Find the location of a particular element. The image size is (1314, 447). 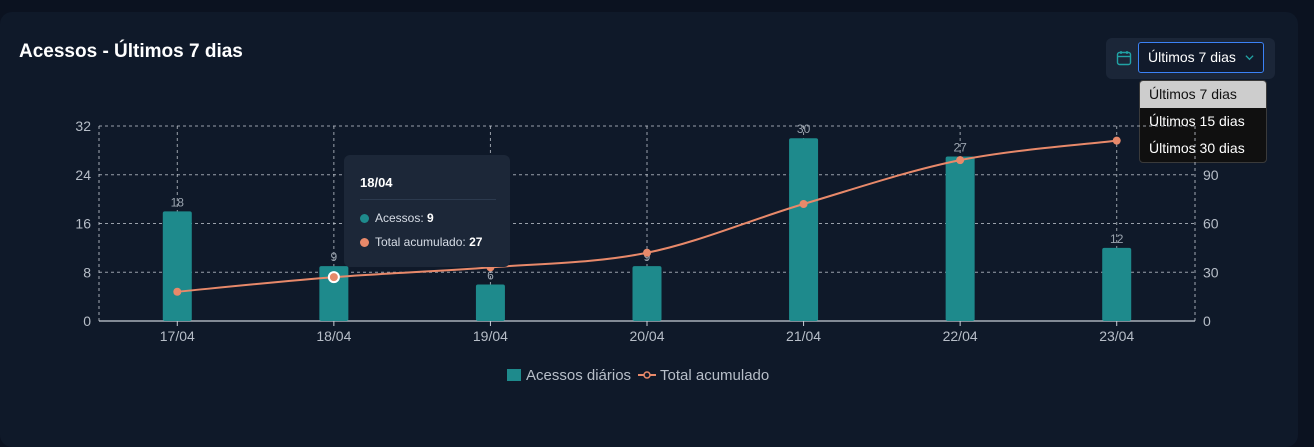

x-tick-label: 23/04 is located at coordinates (1116, 336).